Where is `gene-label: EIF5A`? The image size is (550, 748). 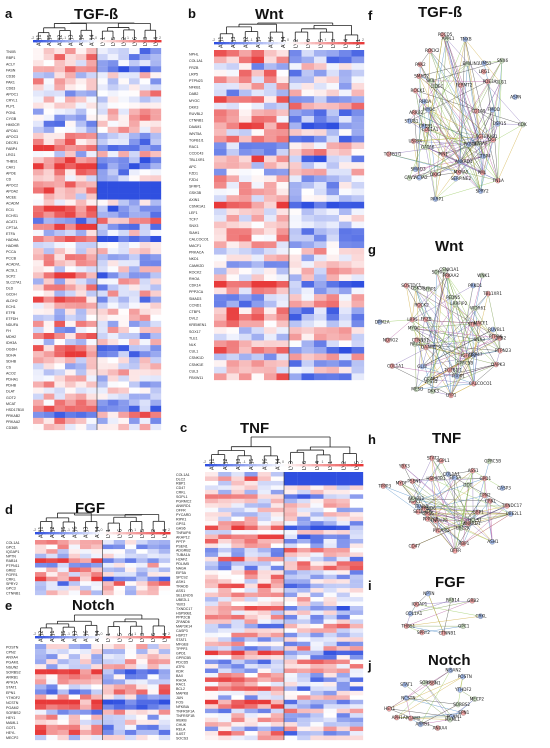
gene-label: EIF5A is located at coordinates (181, 573).